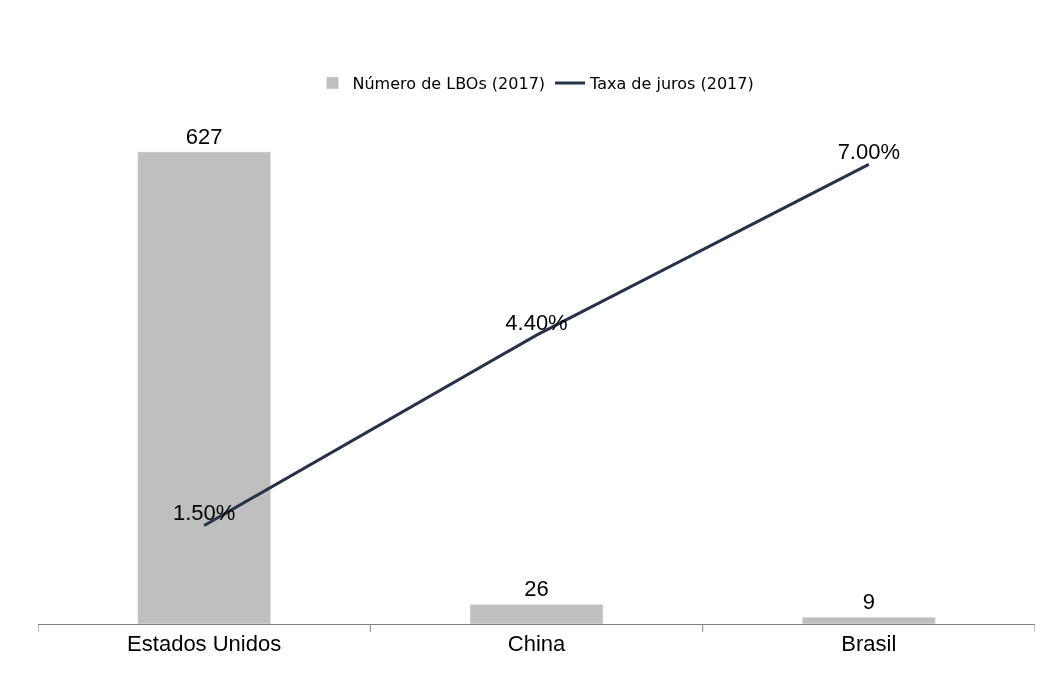 The height and width of the screenshot is (684, 1055). What do you see at coordinates (536, 589) in the screenshot?
I see `data-label: 26` at bounding box center [536, 589].